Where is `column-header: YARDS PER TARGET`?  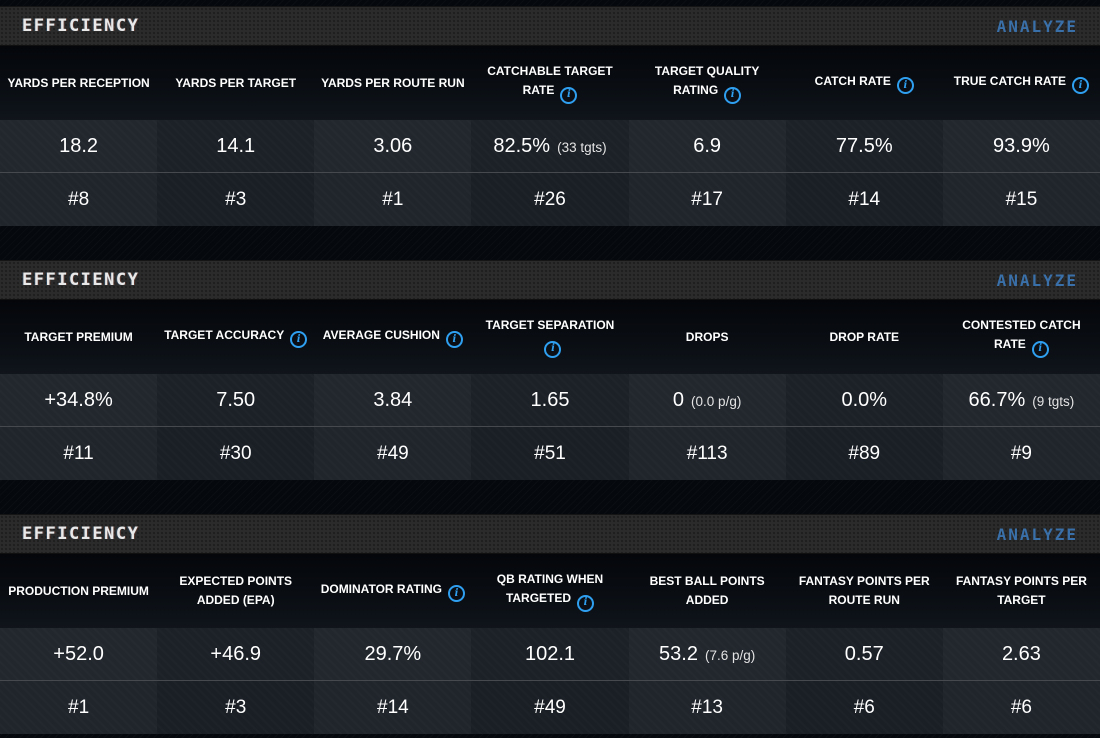 column-header: YARDS PER TARGET is located at coordinates (235, 83).